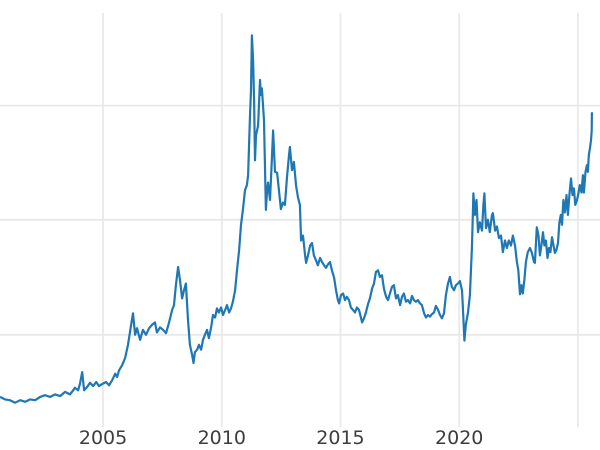 This screenshot has width=600, height=450. I want to click on x-tick-label: 2015, so click(340, 438).